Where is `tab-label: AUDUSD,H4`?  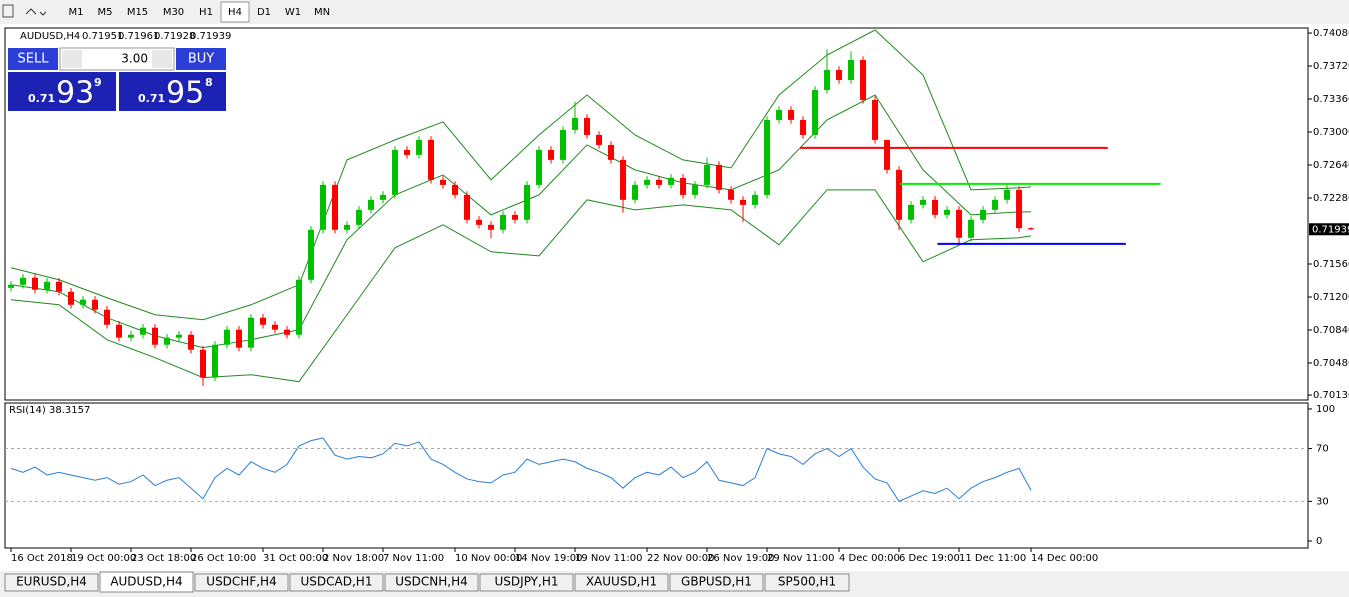 tab-label: AUDUSD,H4 is located at coordinates (146, 582).